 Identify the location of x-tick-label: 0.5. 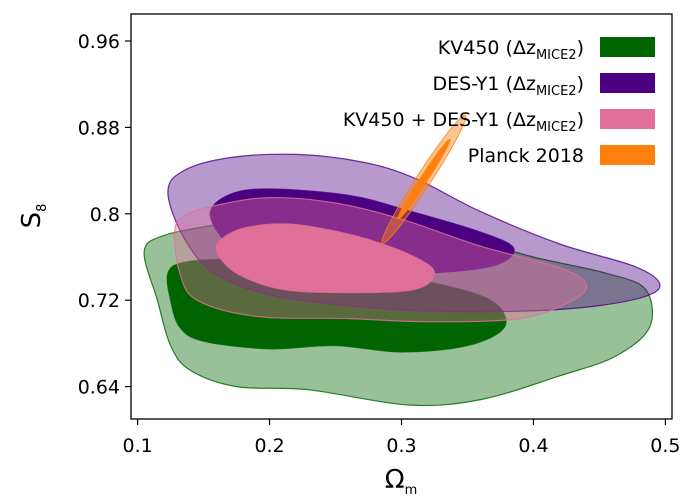
(665, 446).